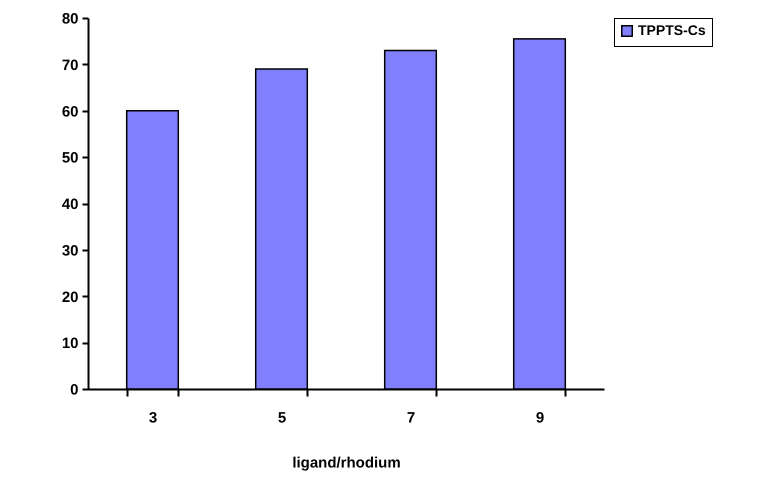 The image size is (766, 478). I want to click on y-tick-label: 60, so click(70, 111).